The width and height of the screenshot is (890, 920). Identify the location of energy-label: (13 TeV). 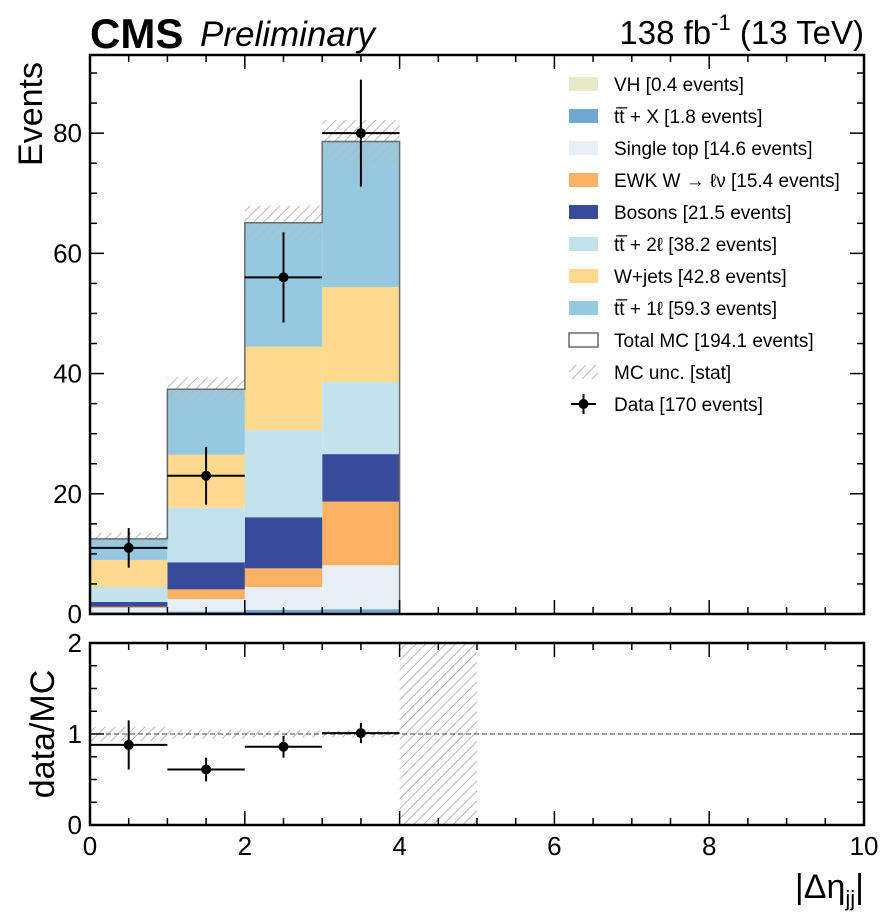
(797, 32).